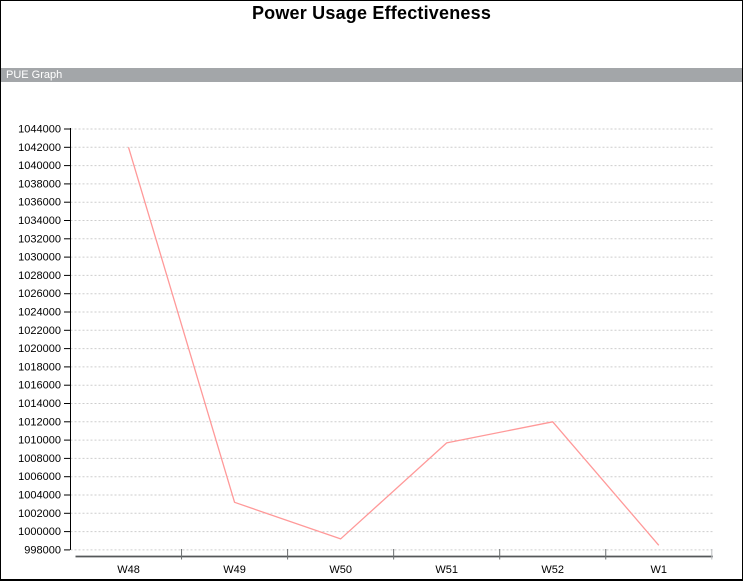 The image size is (743, 581). What do you see at coordinates (39, 404) in the screenshot?
I see `y-tick-label: 1014000` at bounding box center [39, 404].